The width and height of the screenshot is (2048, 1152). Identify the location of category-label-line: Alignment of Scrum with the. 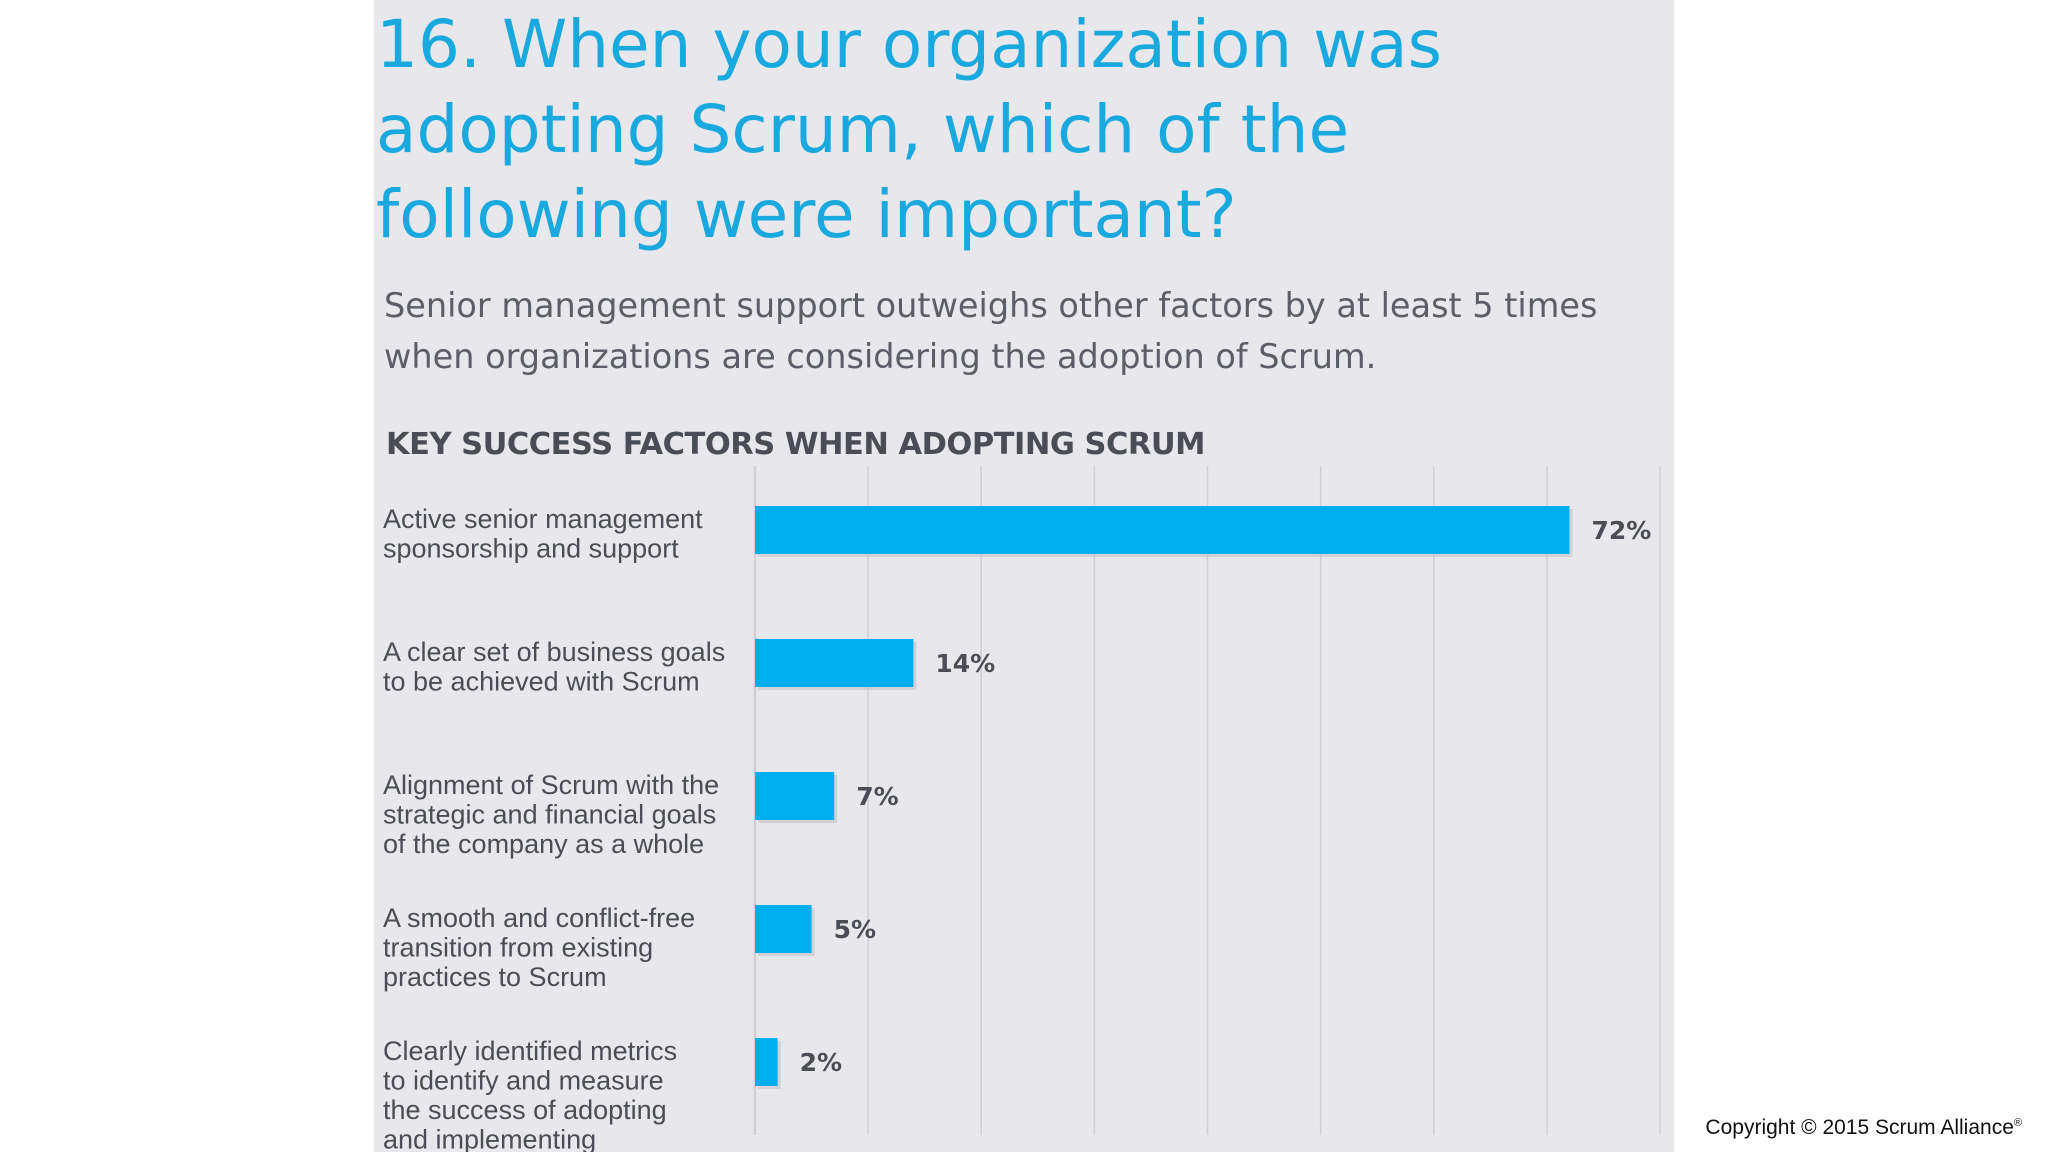
(551, 785).